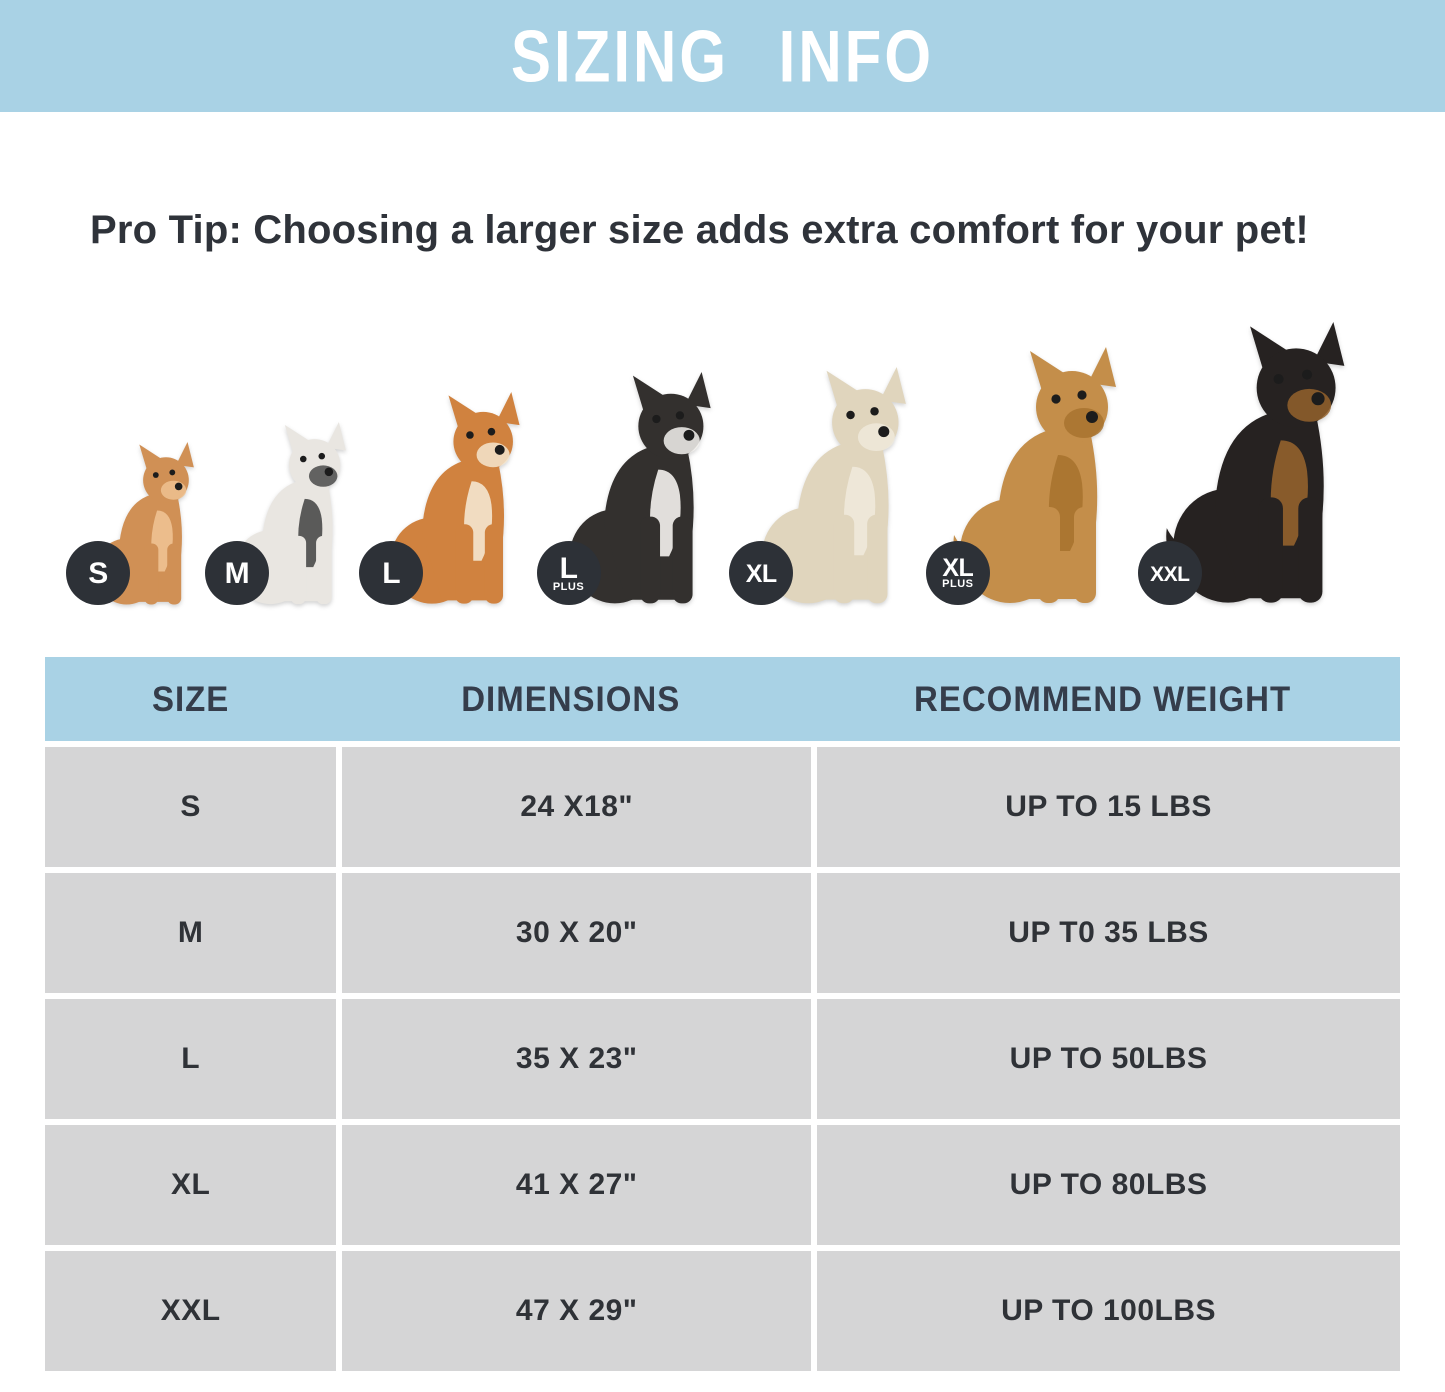  What do you see at coordinates (191, 807) in the screenshot?
I see `cell-size: S` at bounding box center [191, 807].